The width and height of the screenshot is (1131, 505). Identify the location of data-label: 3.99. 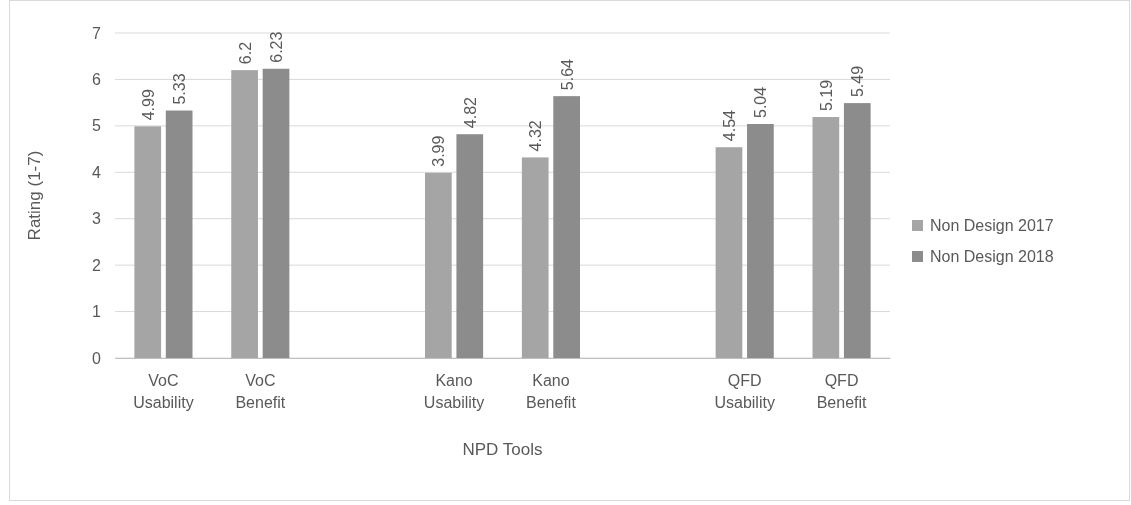
(439, 151).